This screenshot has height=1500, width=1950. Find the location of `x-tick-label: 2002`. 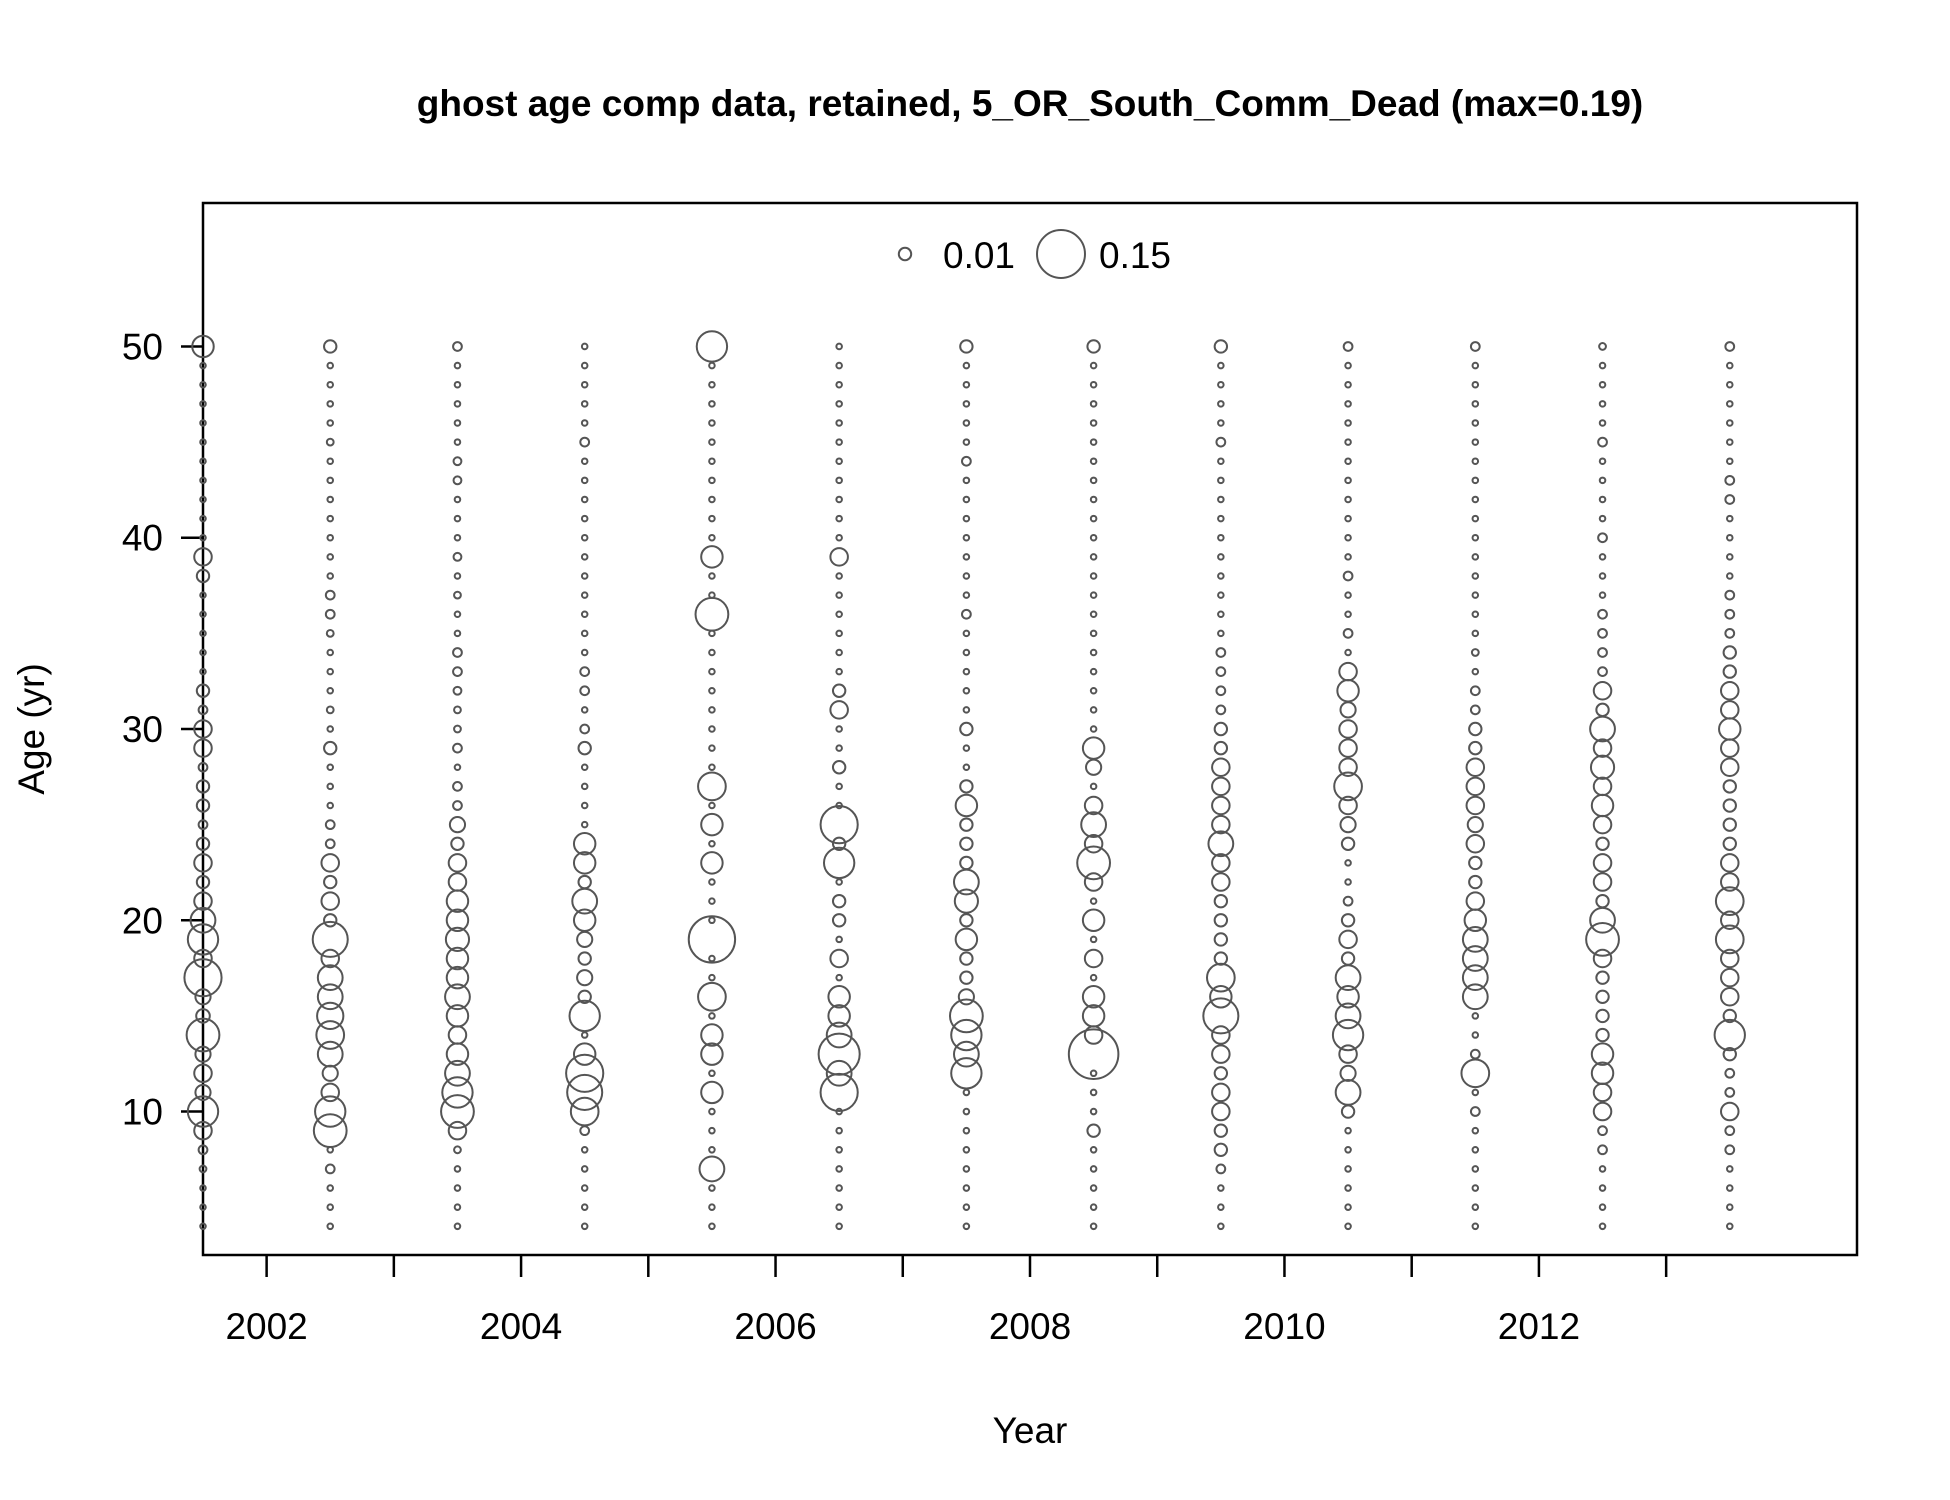

x-tick-label: 2002 is located at coordinates (266, 1326).